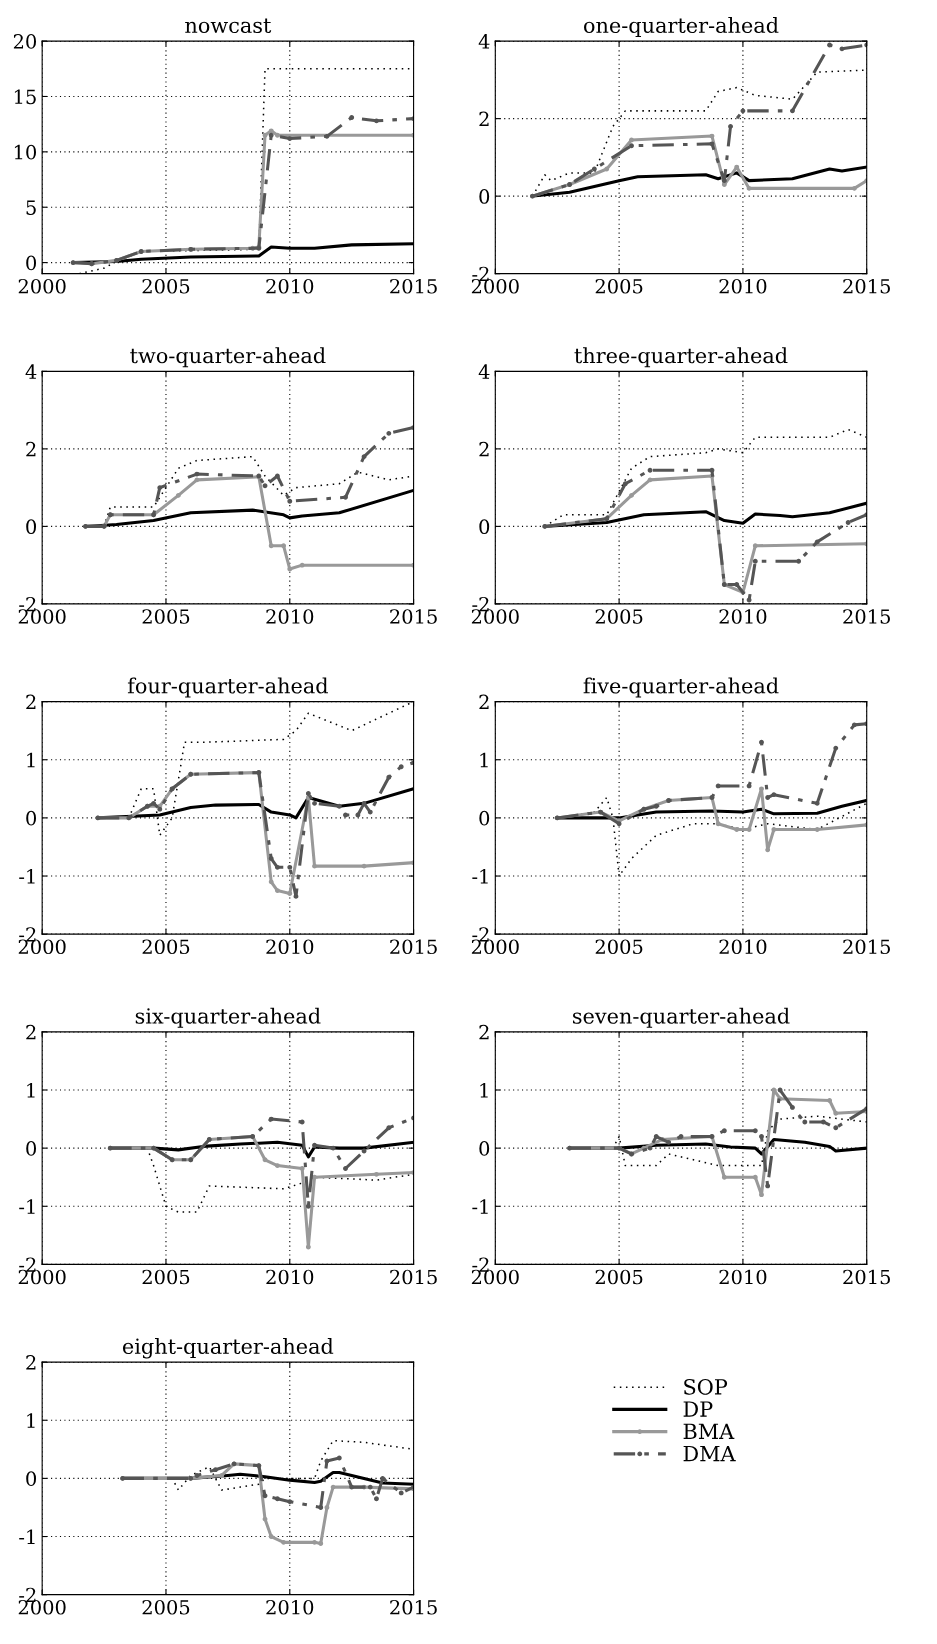 This screenshot has height=1644, width=937. Describe the element at coordinates (228, 1348) in the screenshot. I see `chart-title: eight-quarter-ahead` at that location.